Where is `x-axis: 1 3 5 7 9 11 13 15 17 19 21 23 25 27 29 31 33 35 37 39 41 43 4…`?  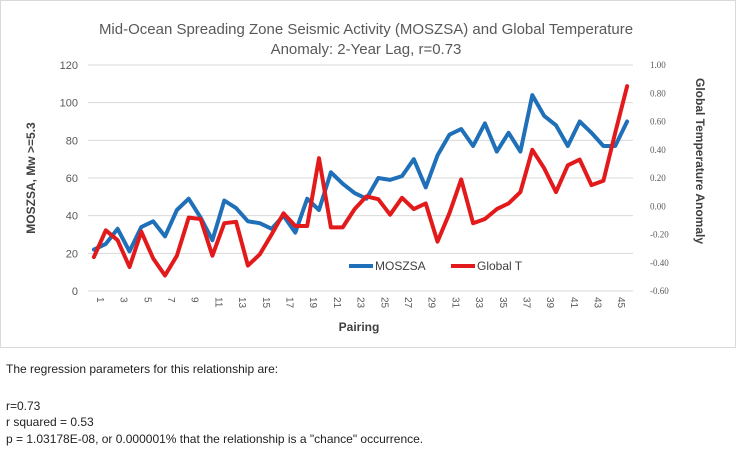
x-axis: 1 3 5 7 9 11 13 15 17 19 21 23 25 27 29 31 33 35 37 39 41 43 4… is located at coordinates (360, 303).